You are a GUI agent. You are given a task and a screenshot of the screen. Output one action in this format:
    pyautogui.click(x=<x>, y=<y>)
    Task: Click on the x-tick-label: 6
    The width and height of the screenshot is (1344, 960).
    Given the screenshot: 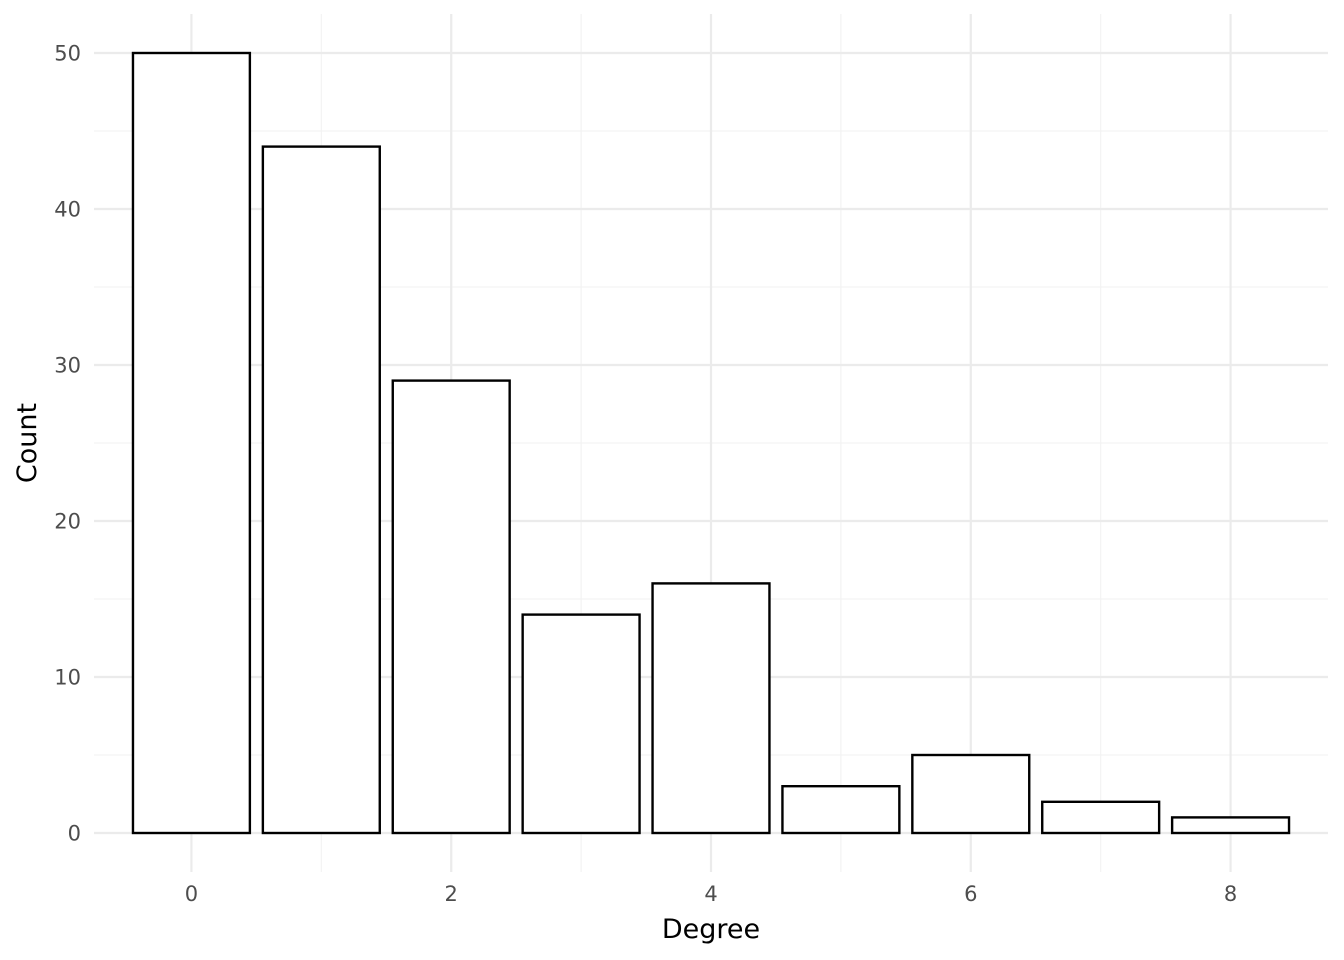 What is the action you would take?
    pyautogui.click(x=970, y=894)
    